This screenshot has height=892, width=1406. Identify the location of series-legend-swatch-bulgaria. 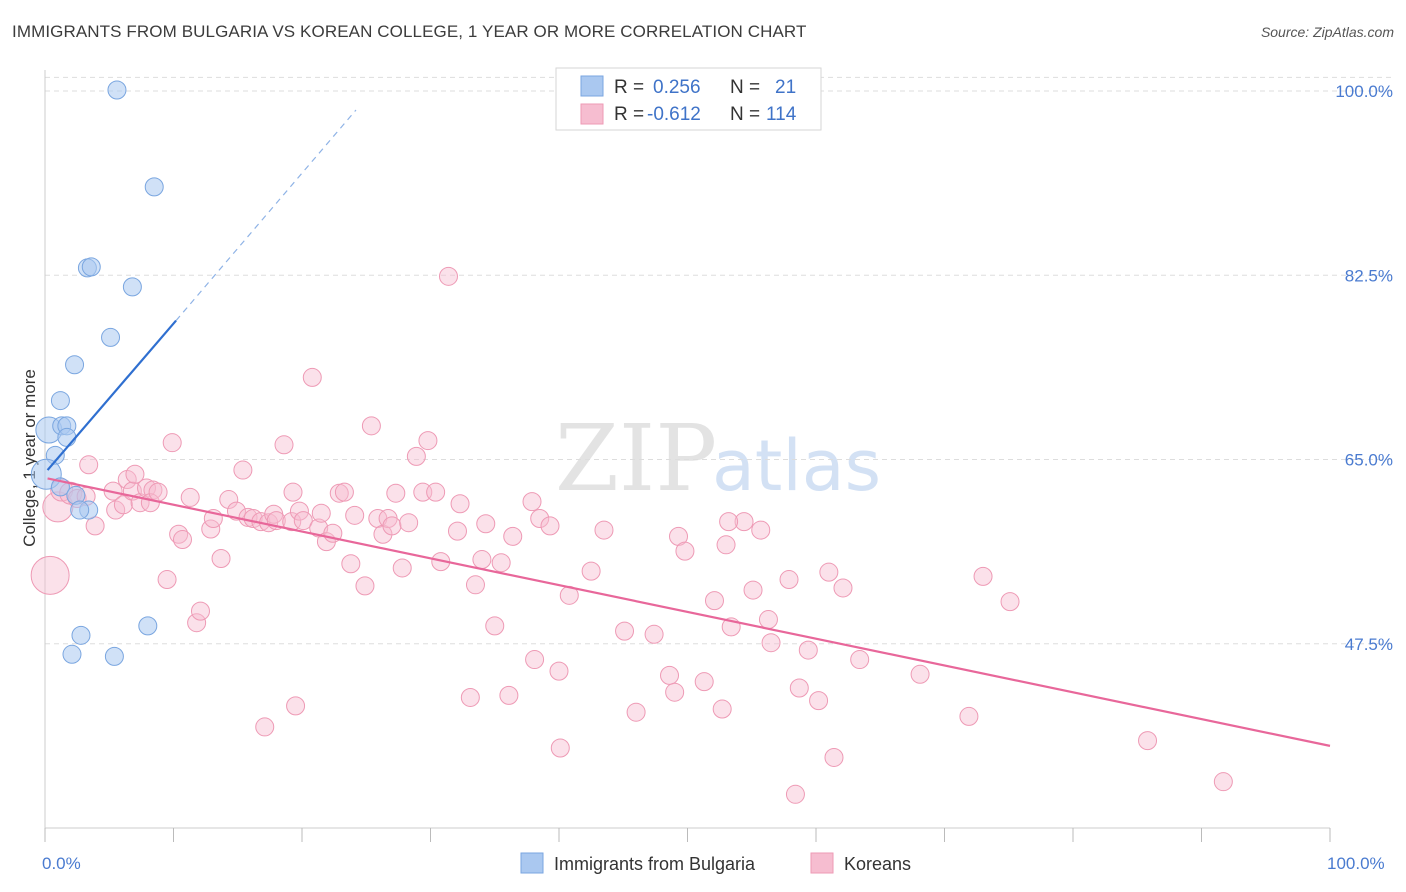
(532, 863).